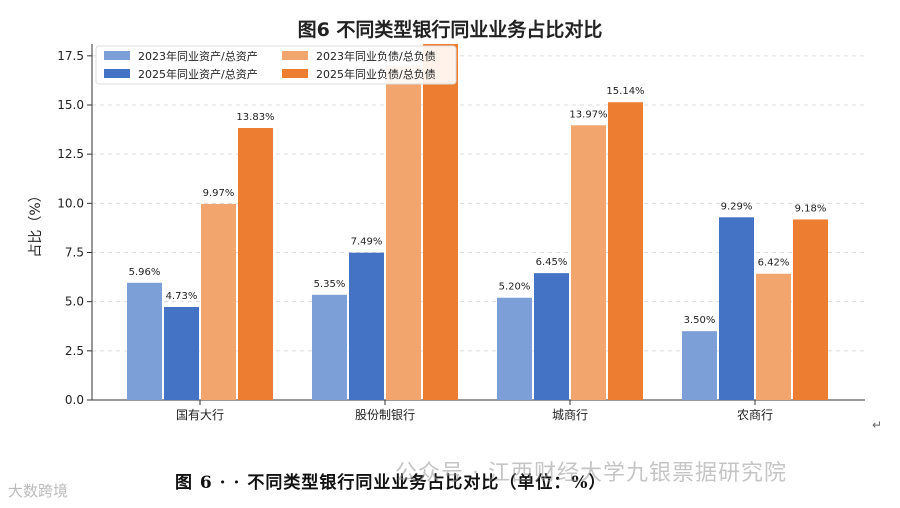  Describe the element at coordinates (198, 74) in the screenshot. I see `legend-label: 2025年同业资产/总资产` at that location.